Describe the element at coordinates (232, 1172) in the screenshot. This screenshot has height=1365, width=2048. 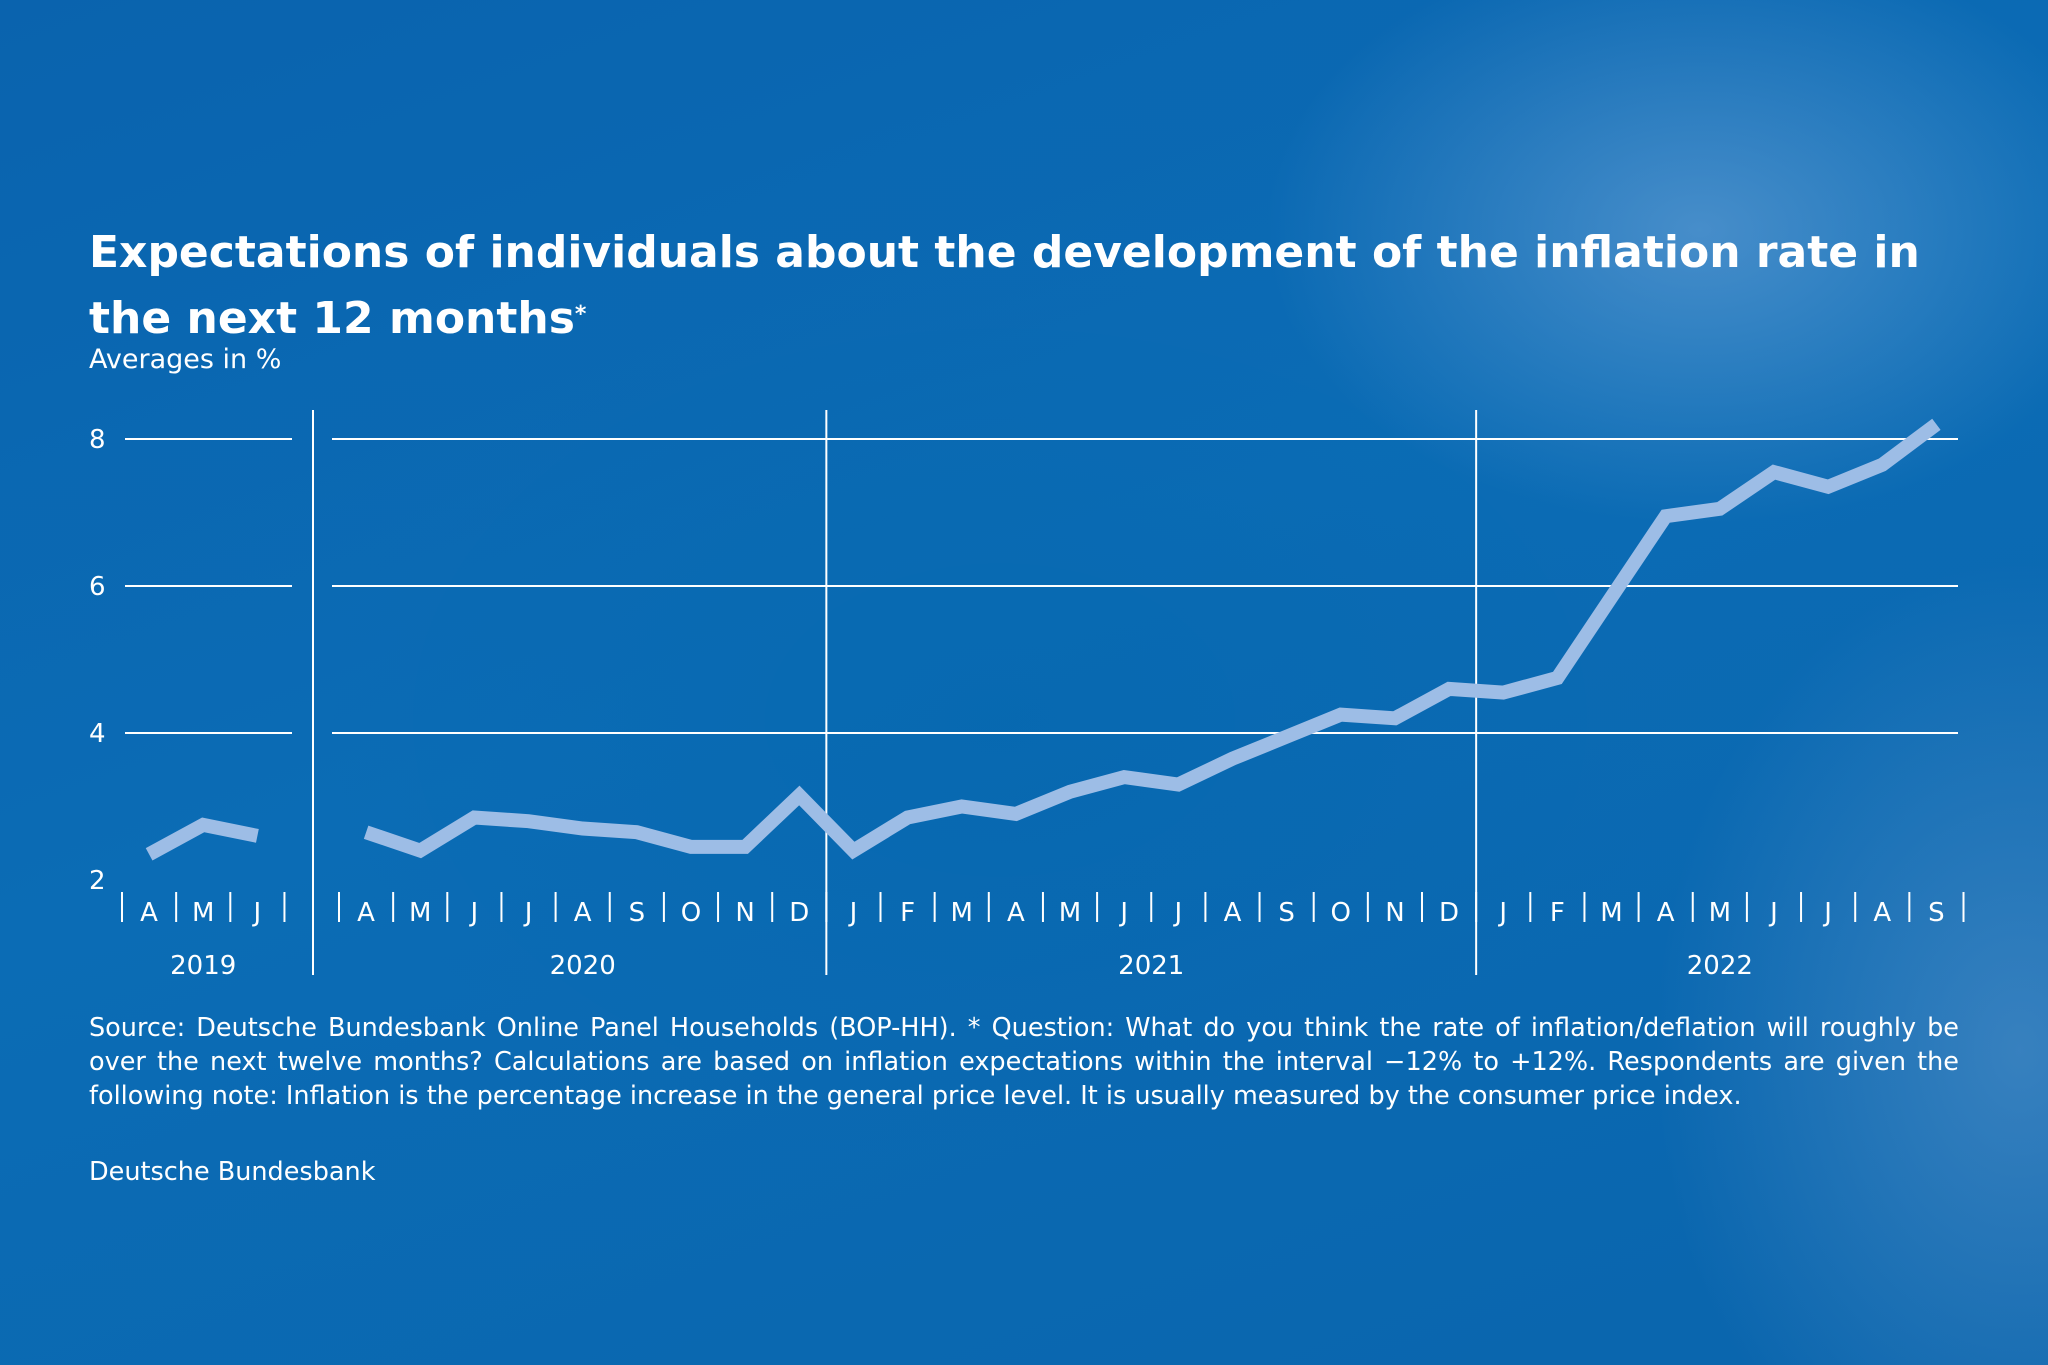
I see `publisher-name: Deutsche Bundesbank` at that location.